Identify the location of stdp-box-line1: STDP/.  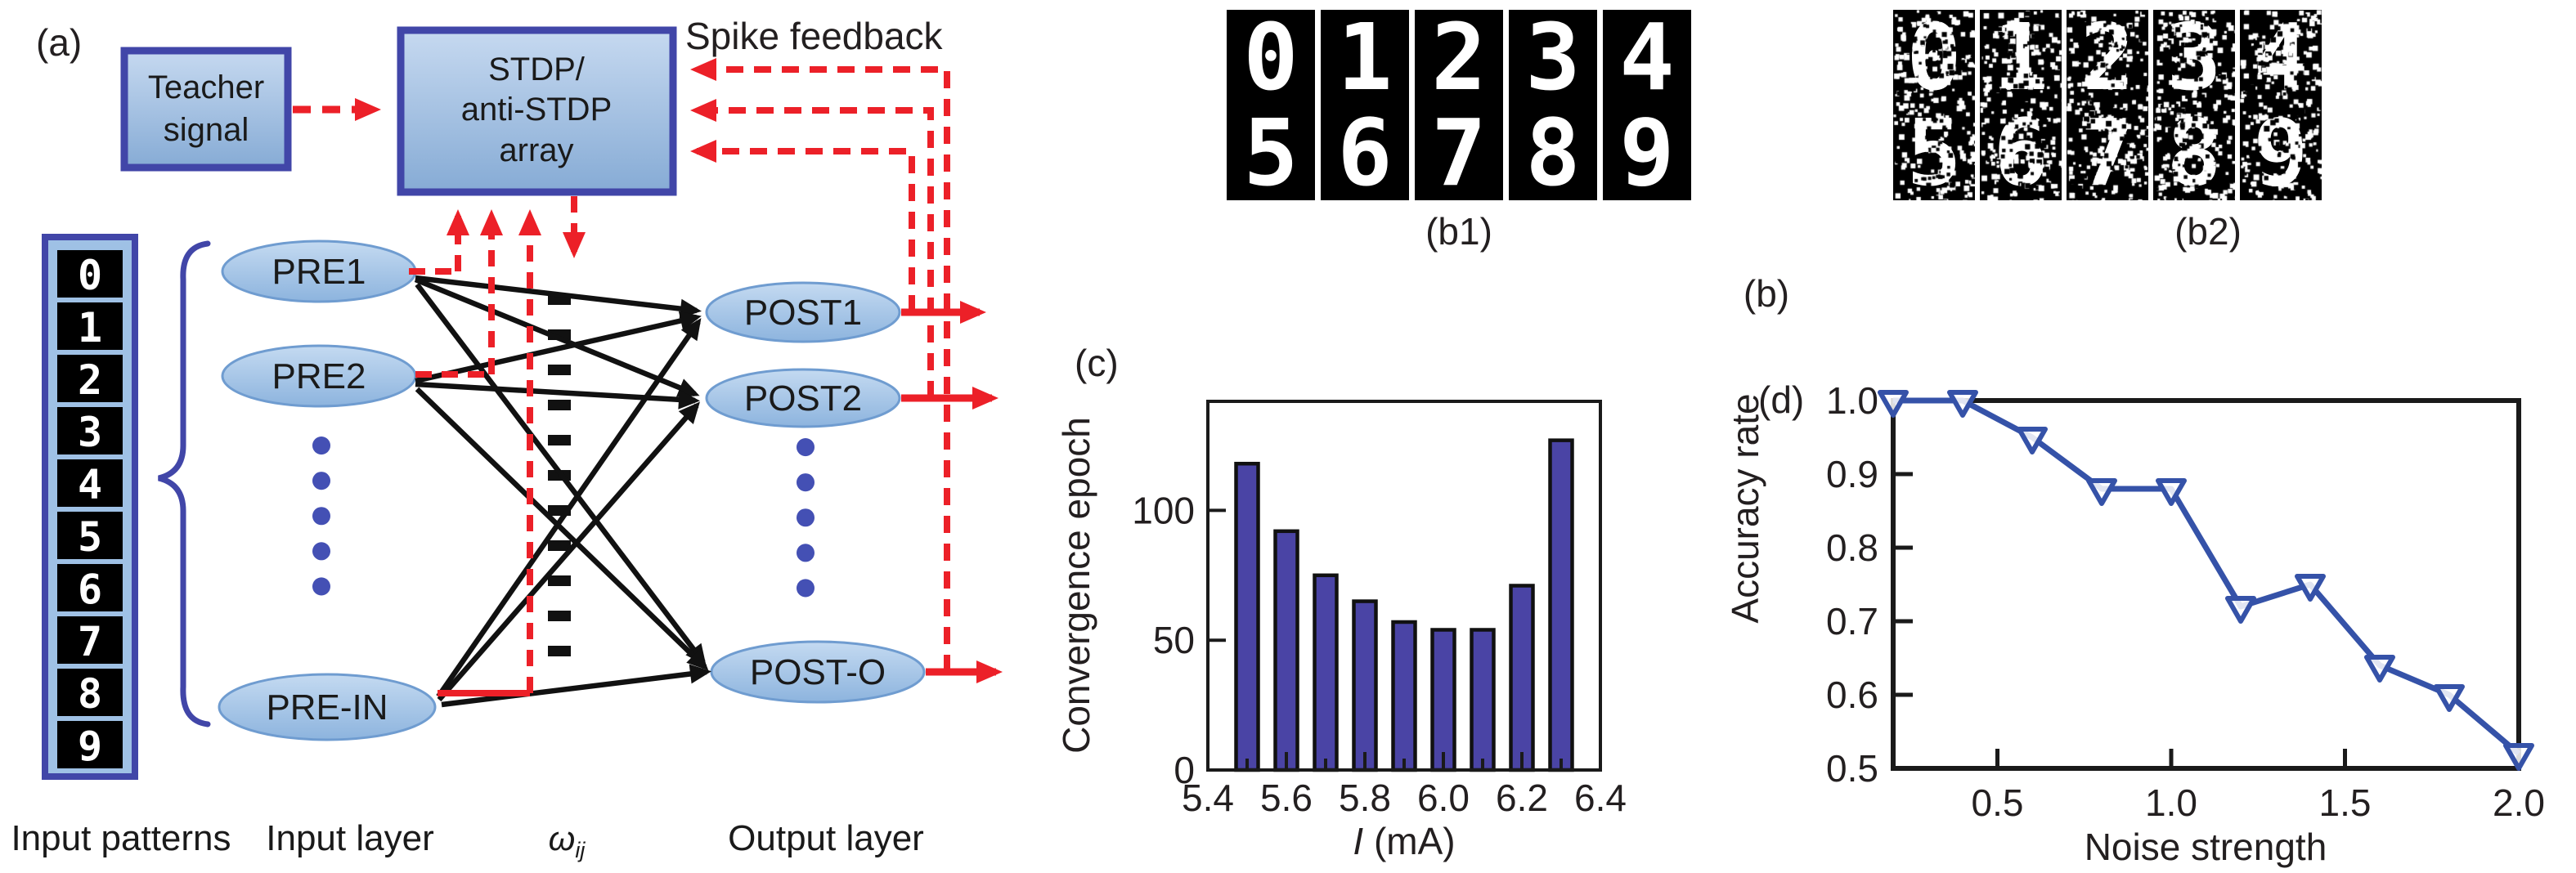
(537, 69).